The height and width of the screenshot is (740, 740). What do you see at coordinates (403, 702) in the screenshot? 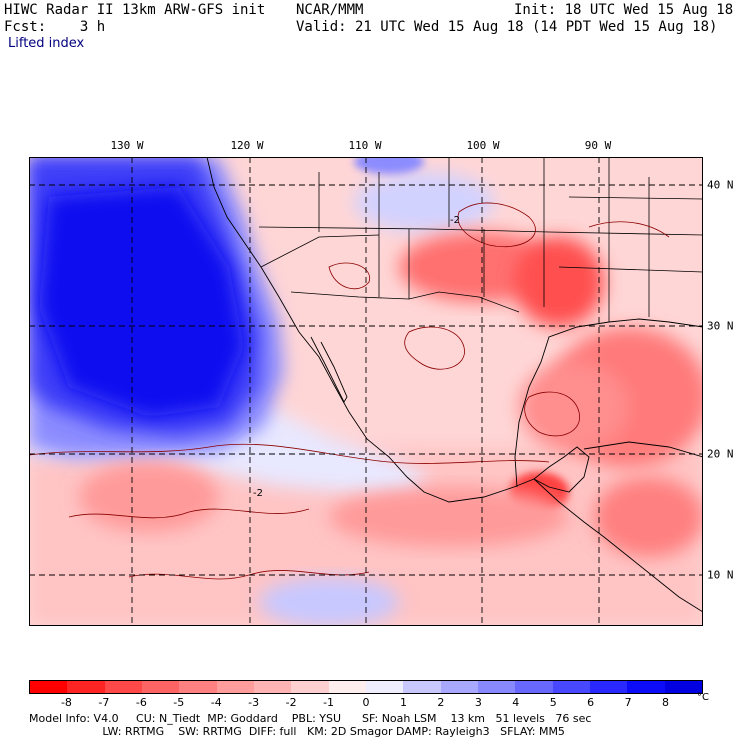
I see `colorbar-tick-label: 1` at bounding box center [403, 702].